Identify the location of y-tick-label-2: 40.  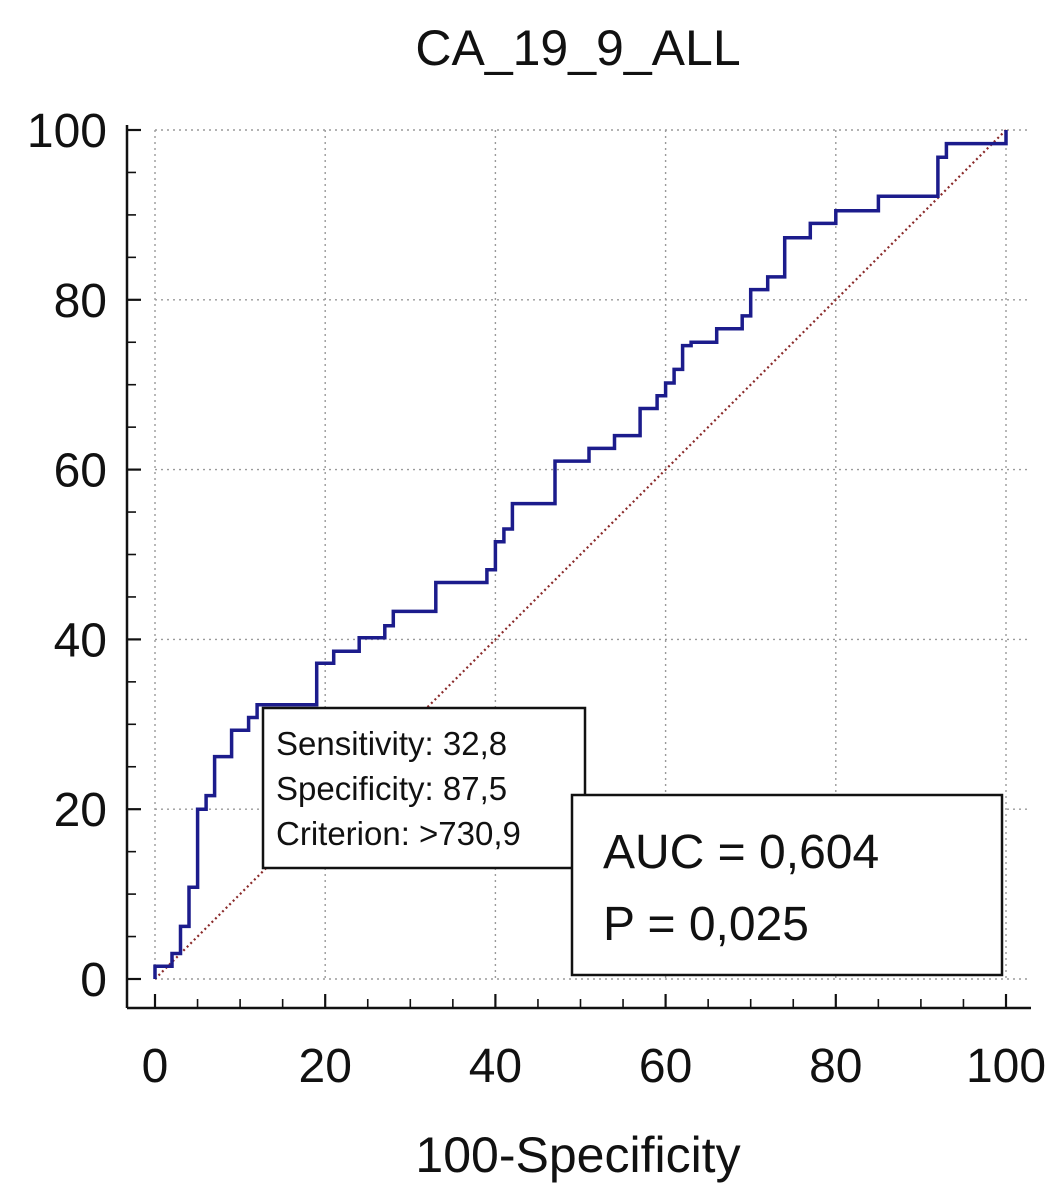
(80, 640).